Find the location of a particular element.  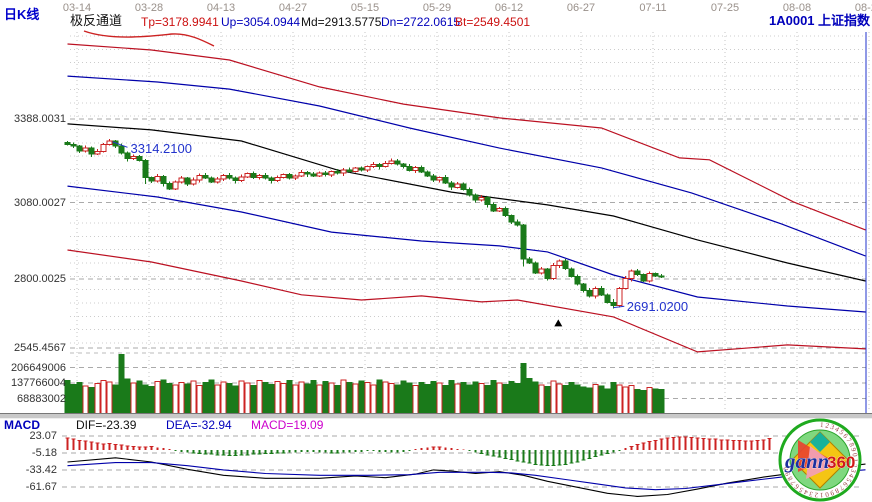

date-tick-label: 08-08 is located at coordinates (797, 8).